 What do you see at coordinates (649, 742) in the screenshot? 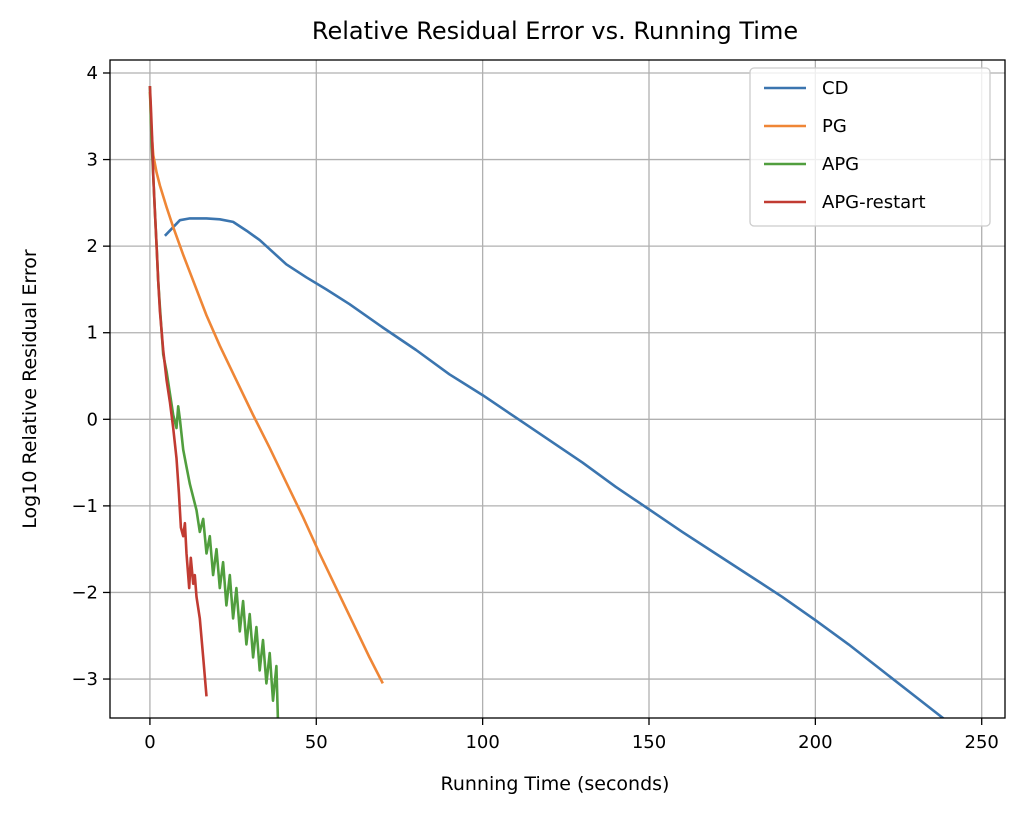
I see `x-tick-label: 150` at bounding box center [649, 742].